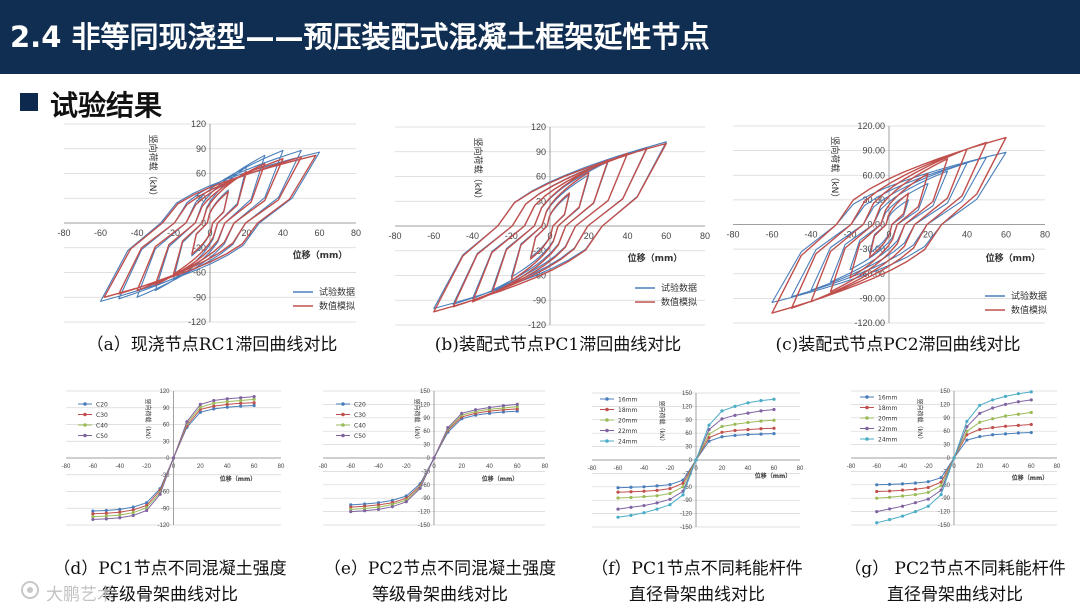 This screenshot has height=608, width=1080. I want to click on xtick-label-e-1: -60, so click(350, 467).